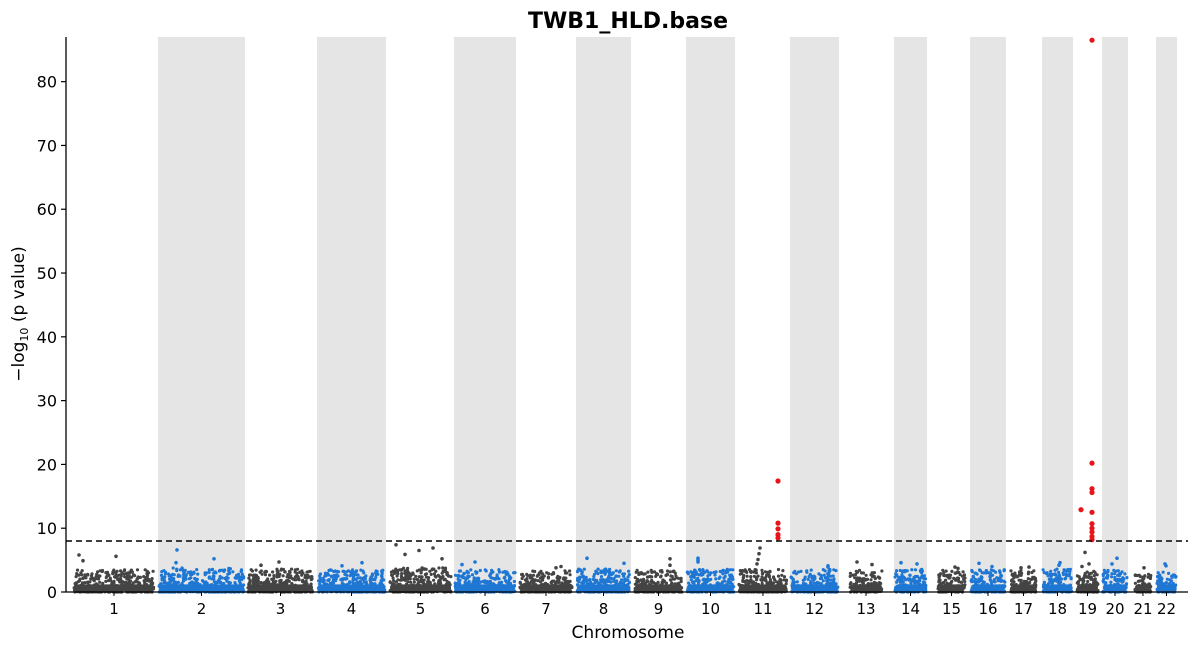  What do you see at coordinates (52, 592) in the screenshot?
I see `y-tick-label: 0` at bounding box center [52, 592].